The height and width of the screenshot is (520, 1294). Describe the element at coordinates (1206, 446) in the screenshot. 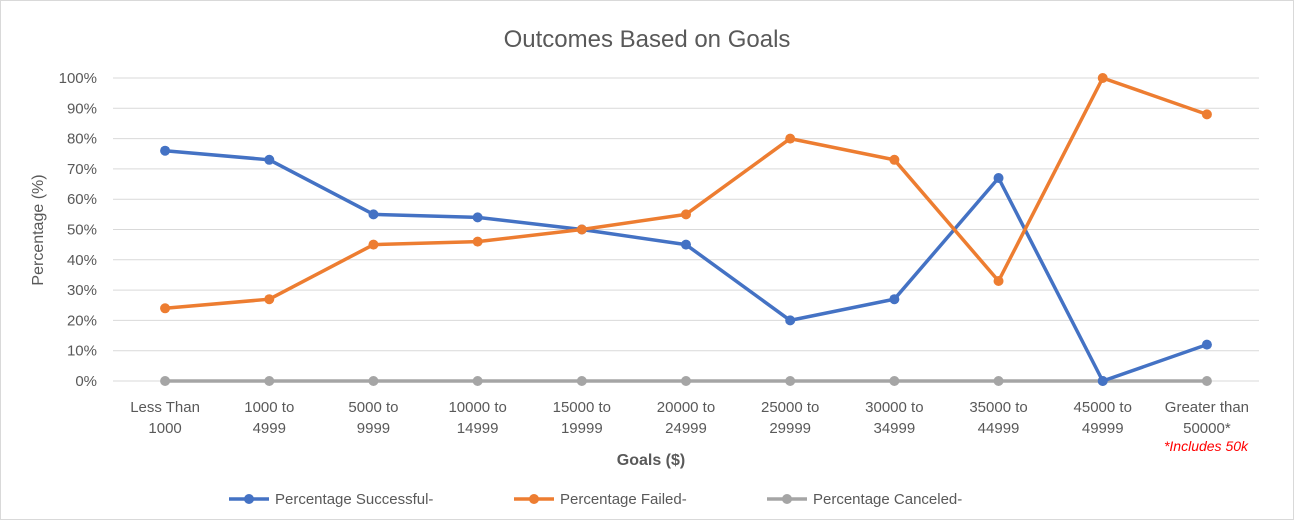

I see `annotation-note: *Includes 50k` at that location.